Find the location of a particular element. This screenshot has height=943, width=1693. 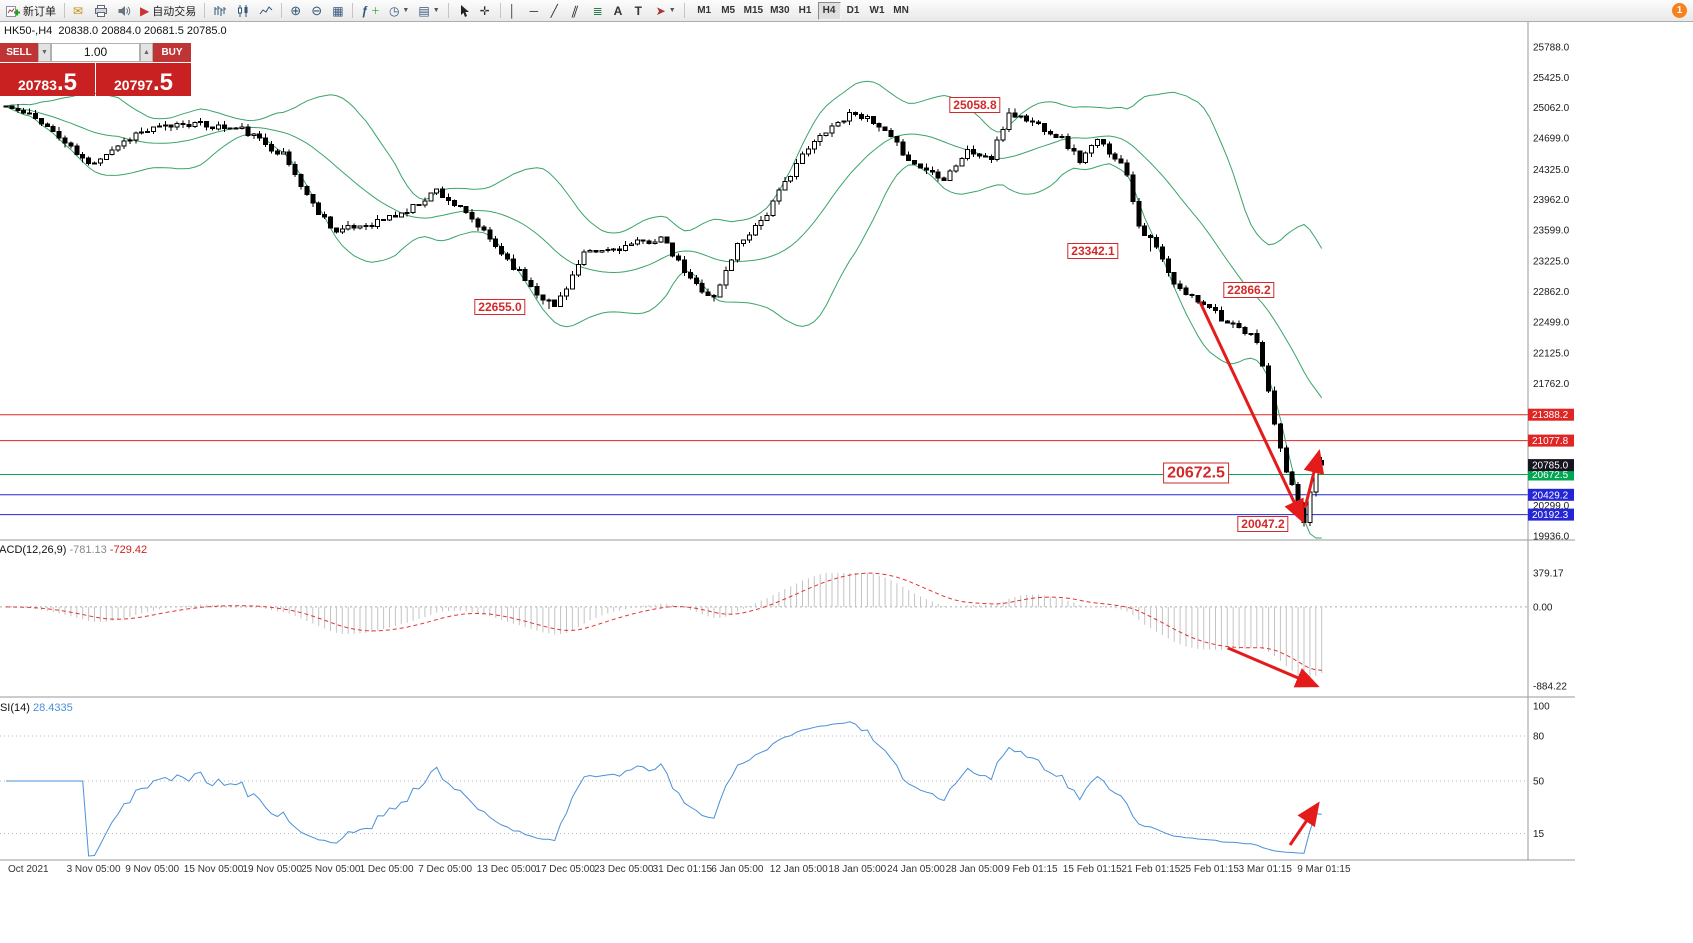

trendline-button: ╱ is located at coordinates (557, 11).